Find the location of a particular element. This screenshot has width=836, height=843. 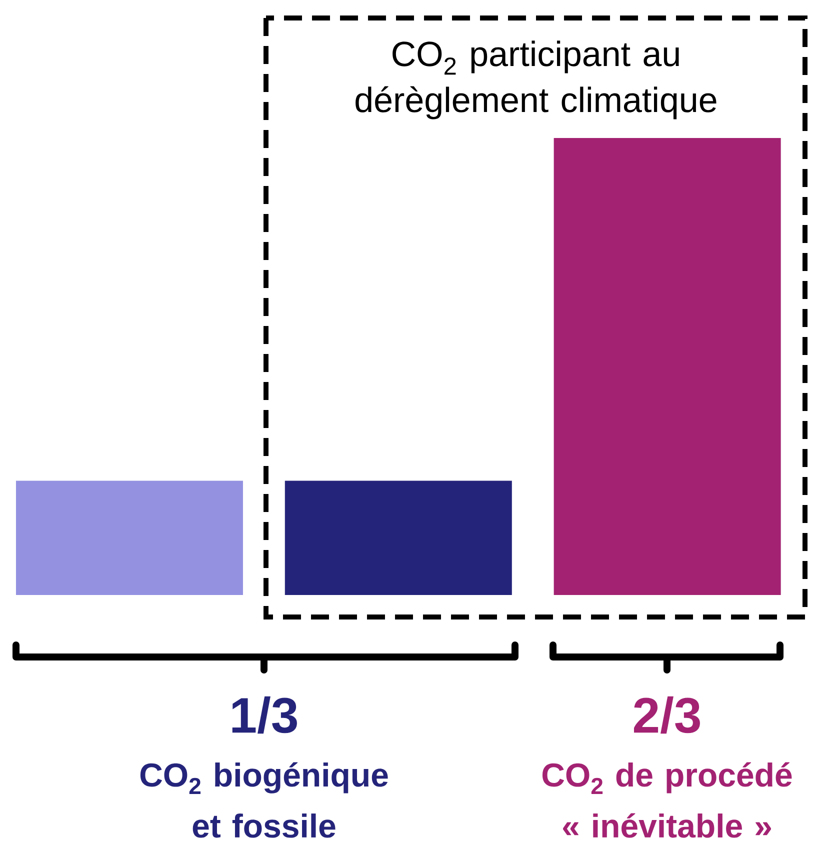

text: 1/3 is located at coordinates (264, 715).